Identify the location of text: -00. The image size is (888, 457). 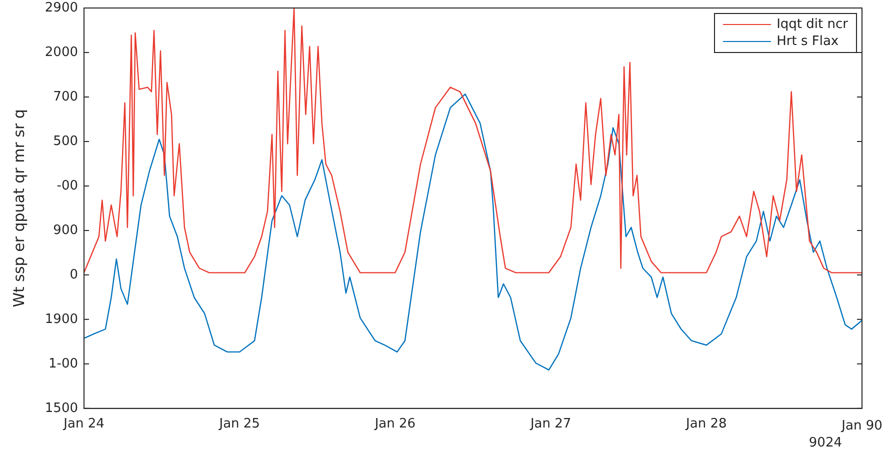
(67, 186).